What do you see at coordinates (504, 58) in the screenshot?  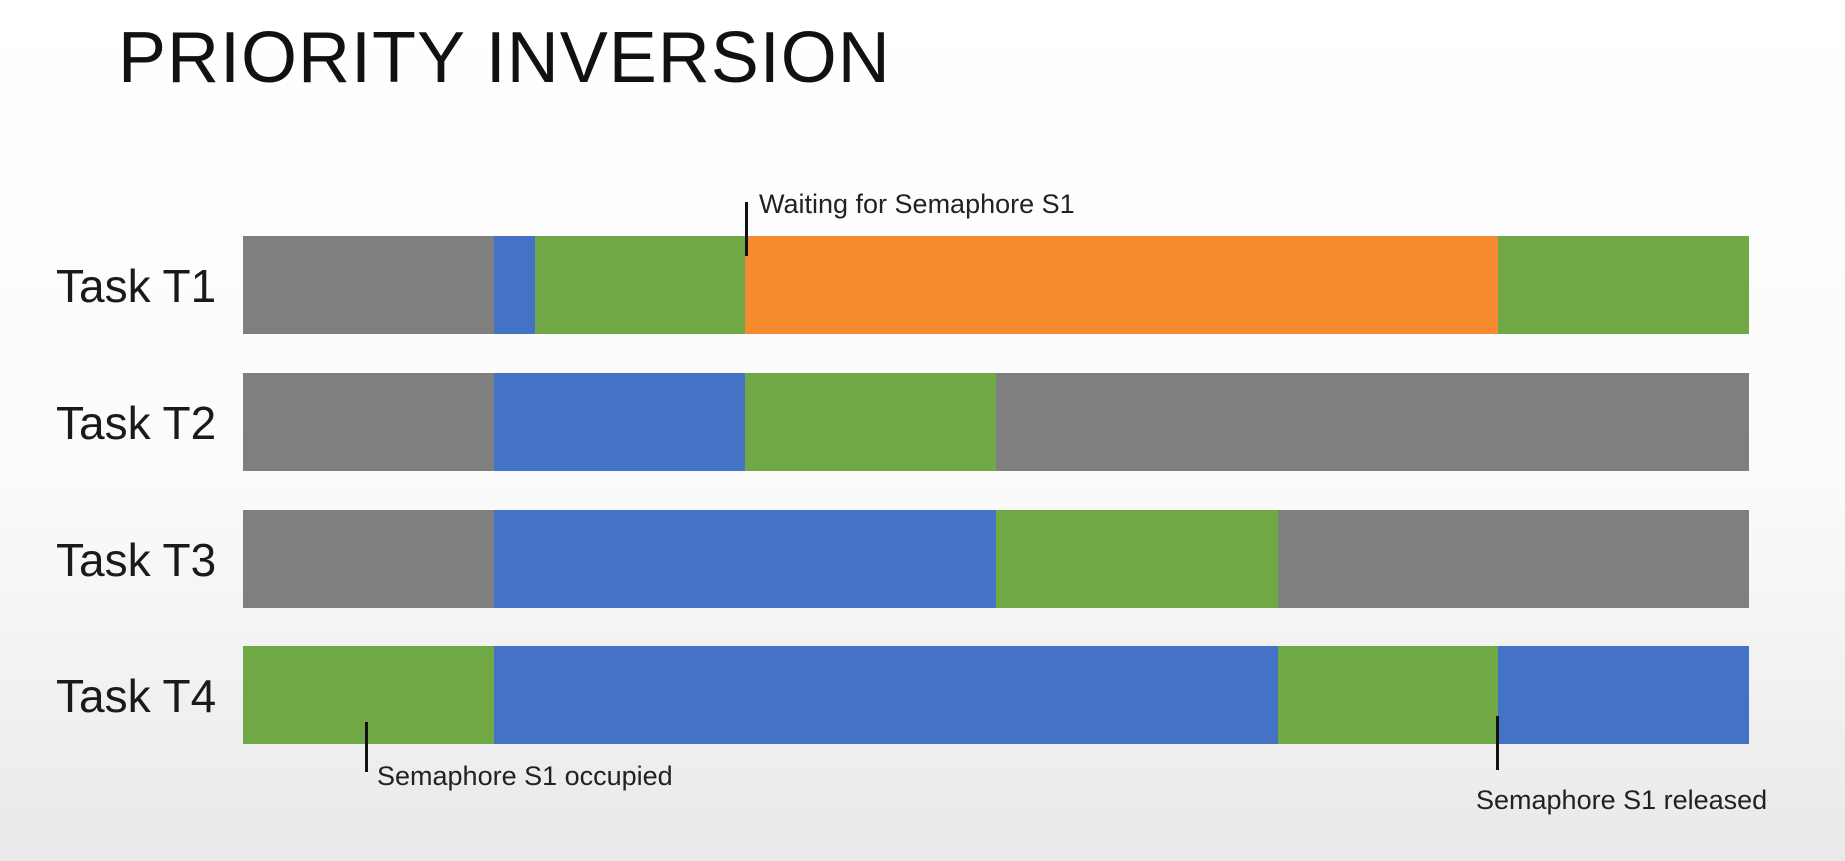 I see `slide-title: PRIORITY INVERSION` at bounding box center [504, 58].